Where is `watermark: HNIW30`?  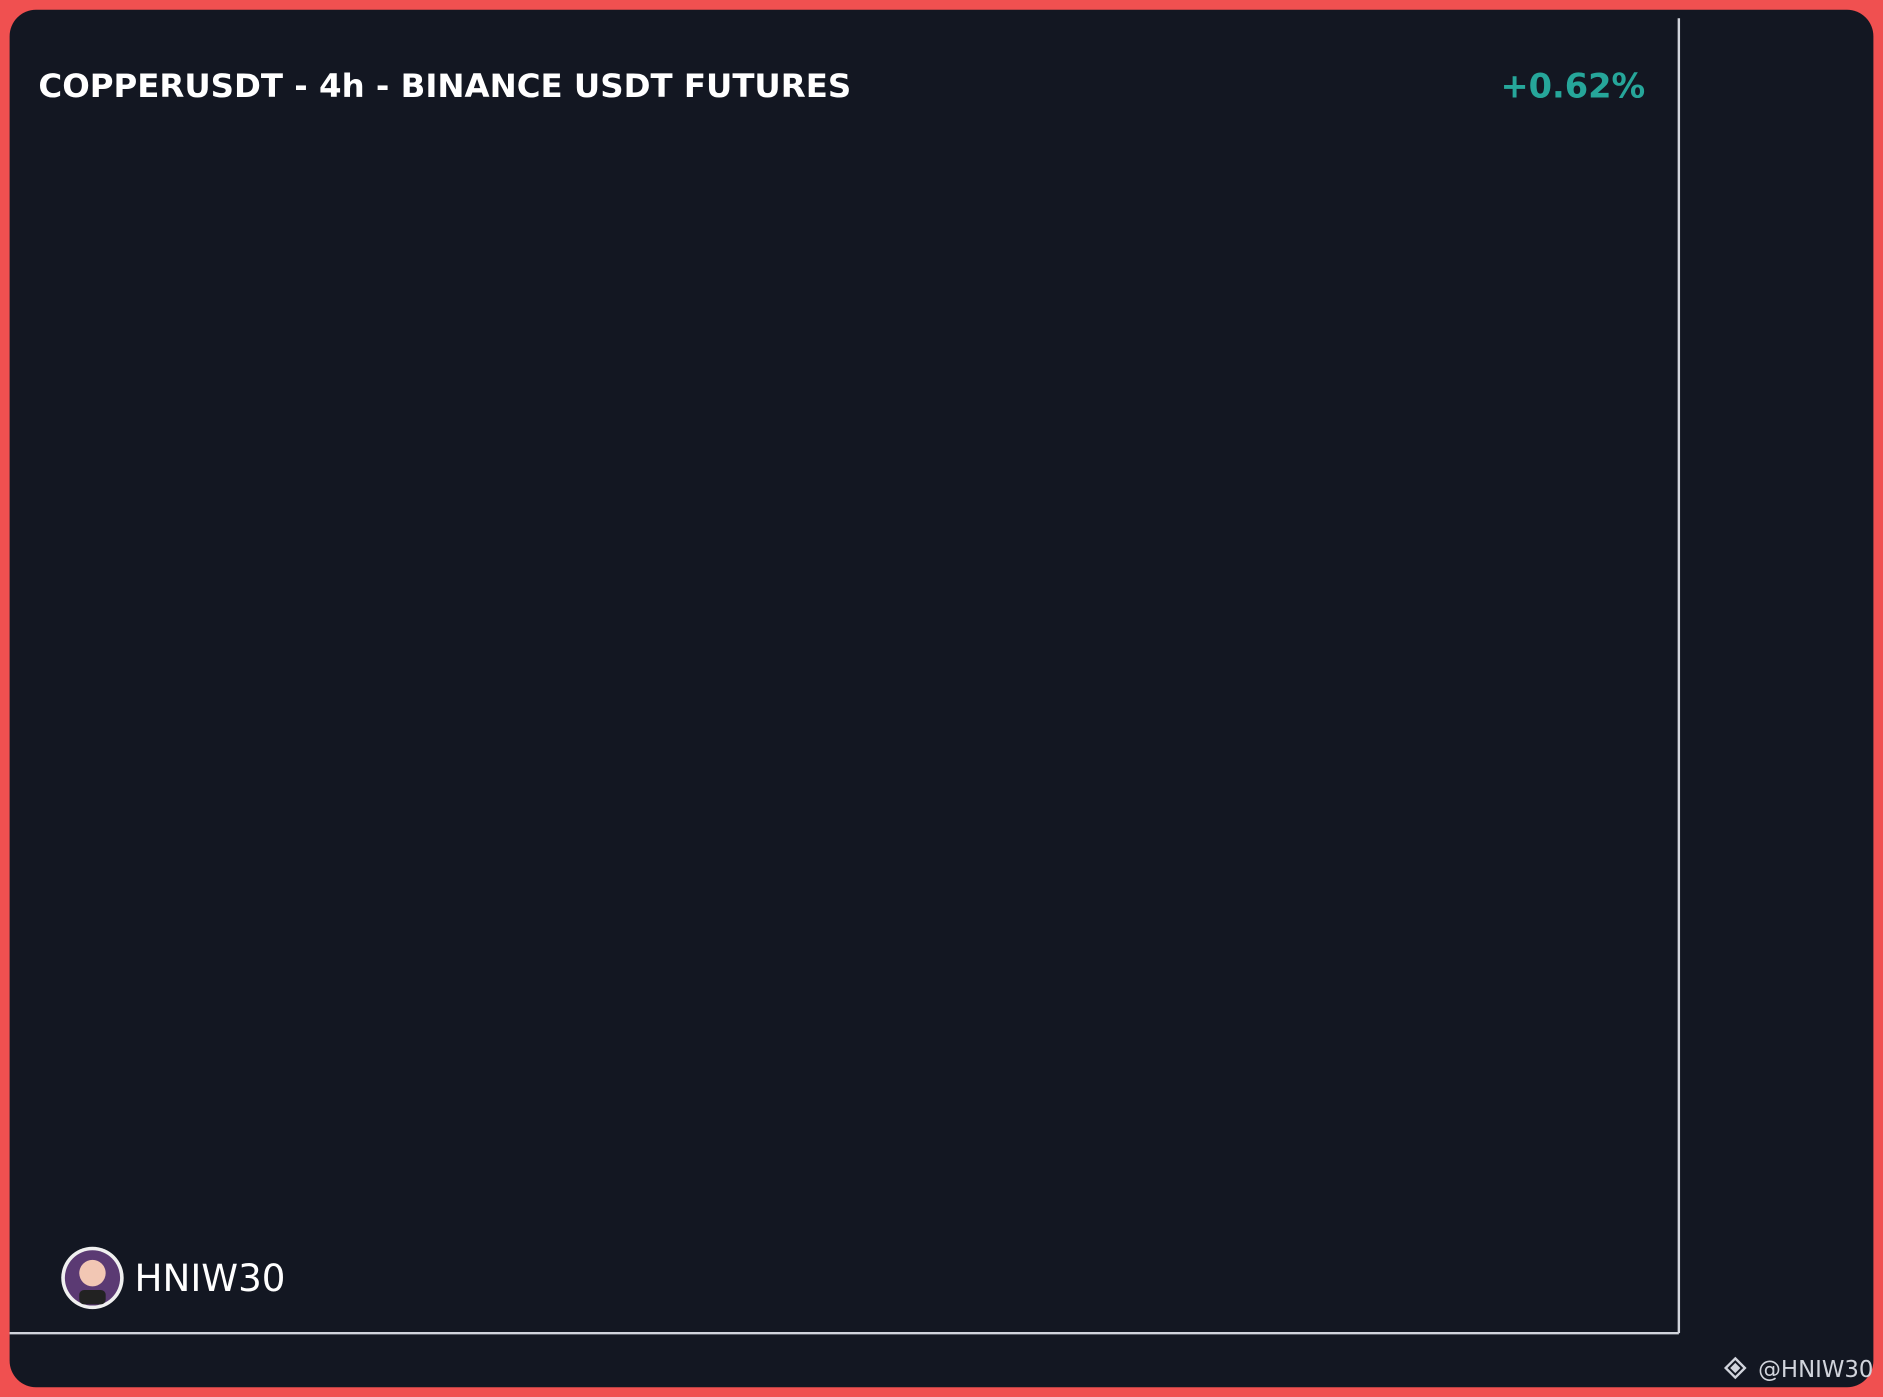 watermark: HNIW30 is located at coordinates (210, 1278).